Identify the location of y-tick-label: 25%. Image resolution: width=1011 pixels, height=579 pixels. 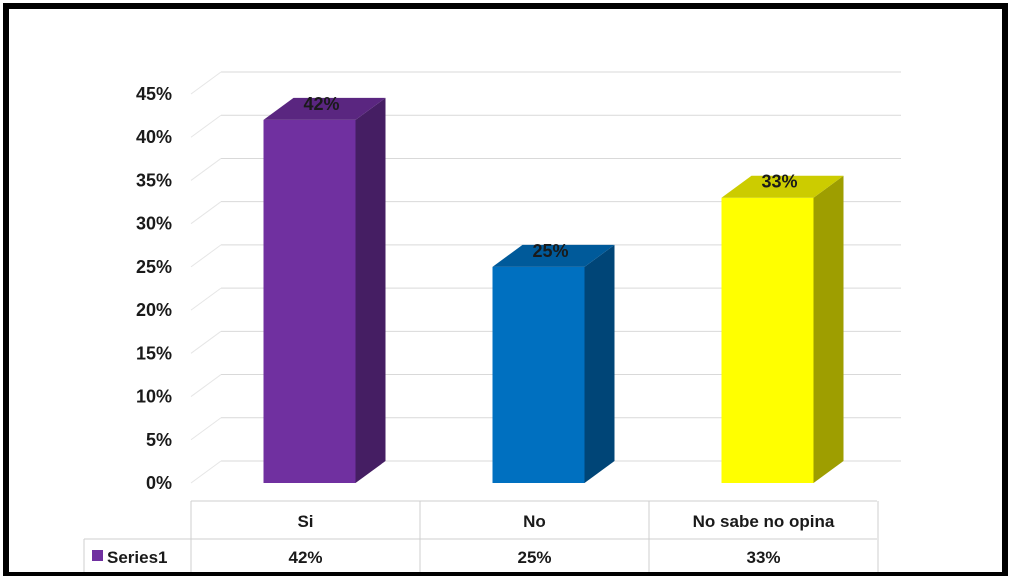
(154, 267).